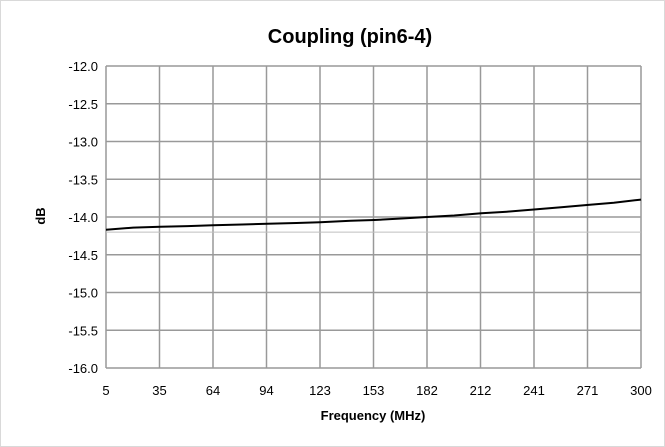  What do you see at coordinates (83, 66) in the screenshot?
I see `y-tick-label: -12.0` at bounding box center [83, 66].